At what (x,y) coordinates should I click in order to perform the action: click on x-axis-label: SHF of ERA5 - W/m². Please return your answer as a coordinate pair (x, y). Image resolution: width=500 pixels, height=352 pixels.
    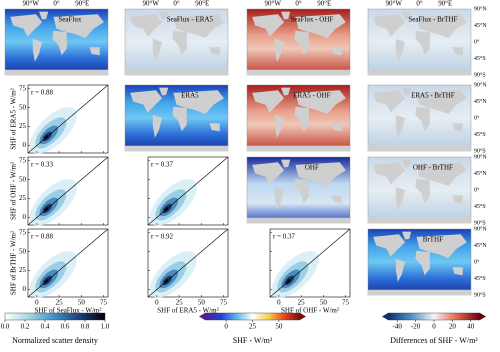
    Looking at the image, I should click on (187, 311).